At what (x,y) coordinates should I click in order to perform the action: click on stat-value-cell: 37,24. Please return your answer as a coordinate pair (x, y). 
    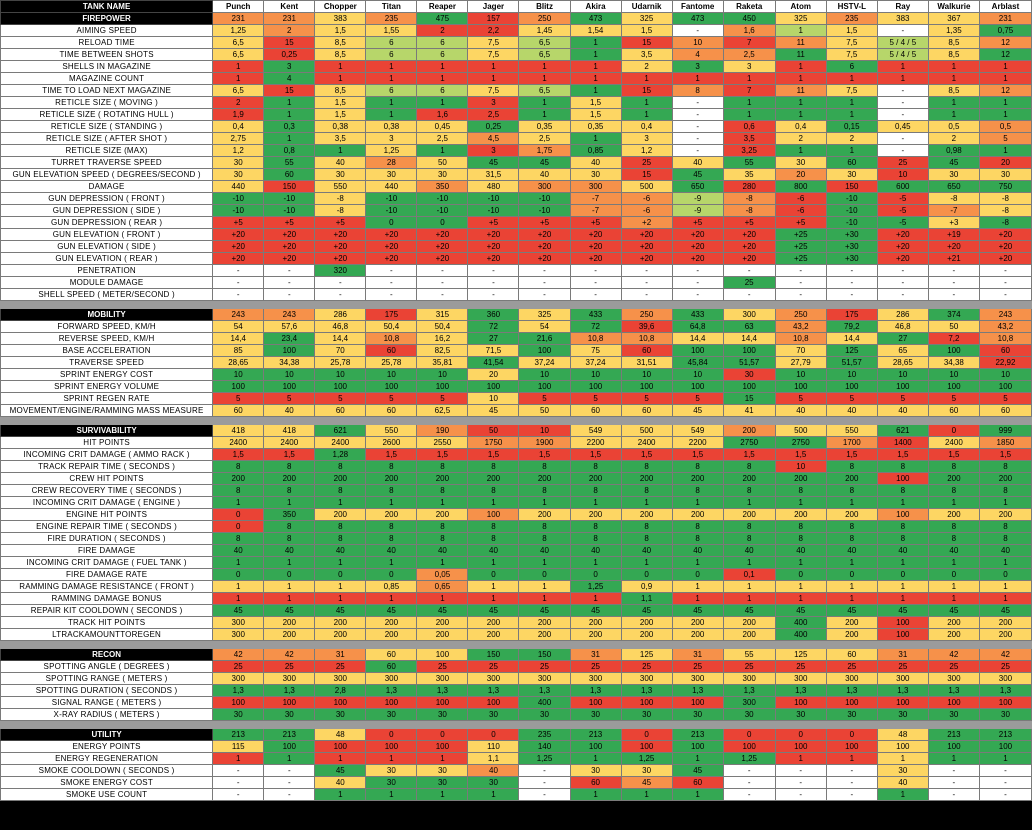
    Looking at the image, I should click on (595, 362).